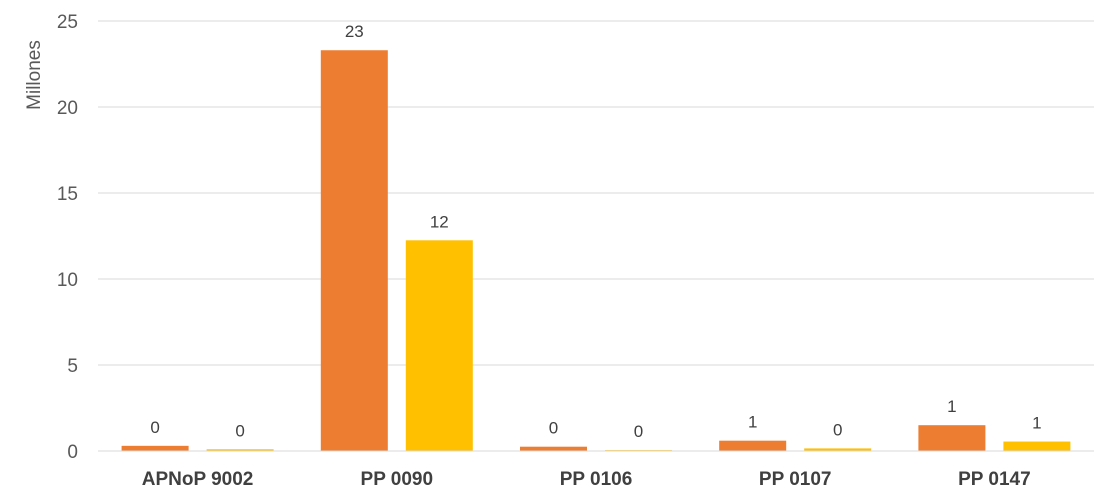  I want to click on data-label: 12, so click(439, 221).